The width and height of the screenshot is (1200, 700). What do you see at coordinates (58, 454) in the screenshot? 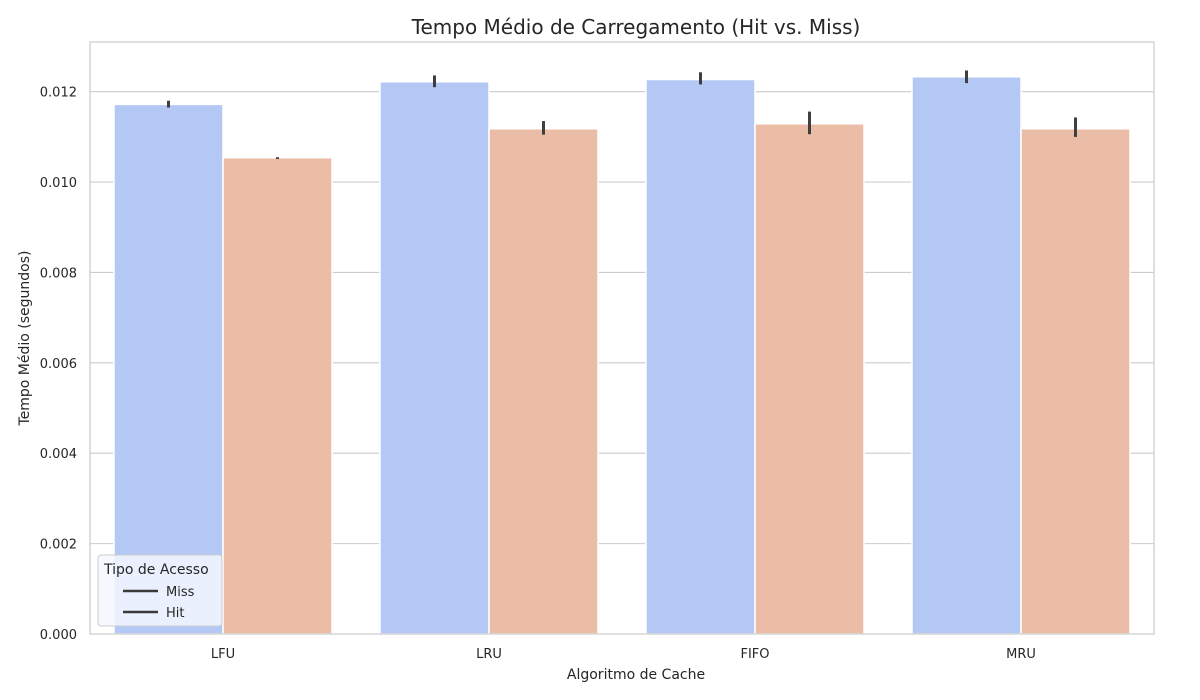
I see `y-tick-label: 0.004` at bounding box center [58, 454].